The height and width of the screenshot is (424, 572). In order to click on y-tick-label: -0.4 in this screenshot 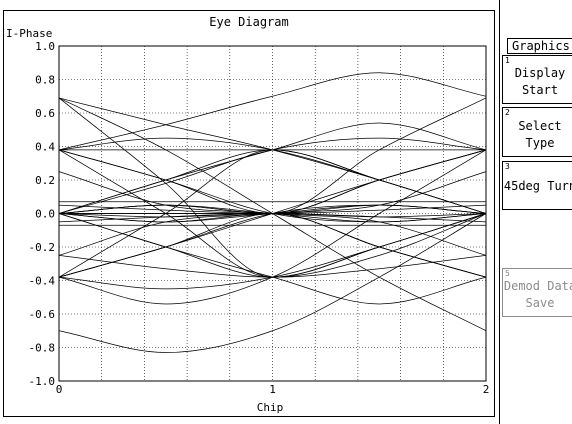, I will do `click(42, 281)`.